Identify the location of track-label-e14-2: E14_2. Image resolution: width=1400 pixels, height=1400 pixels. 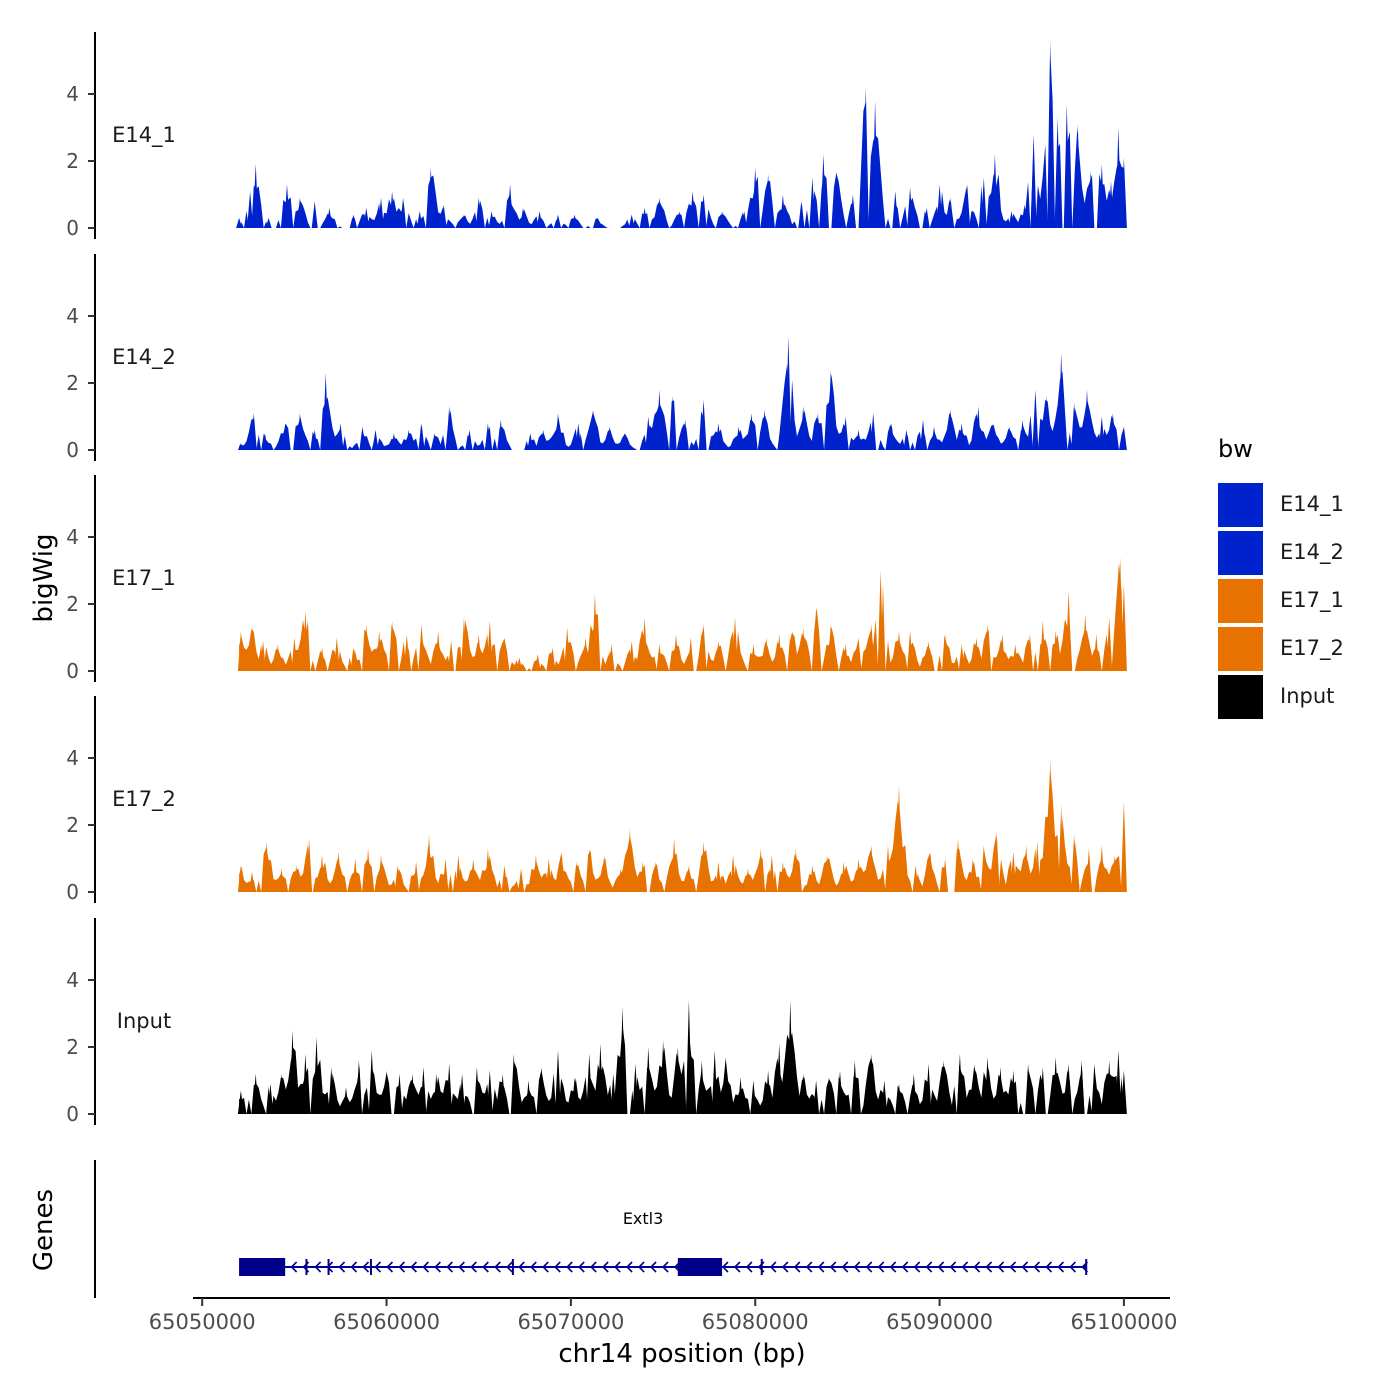
(144, 357).